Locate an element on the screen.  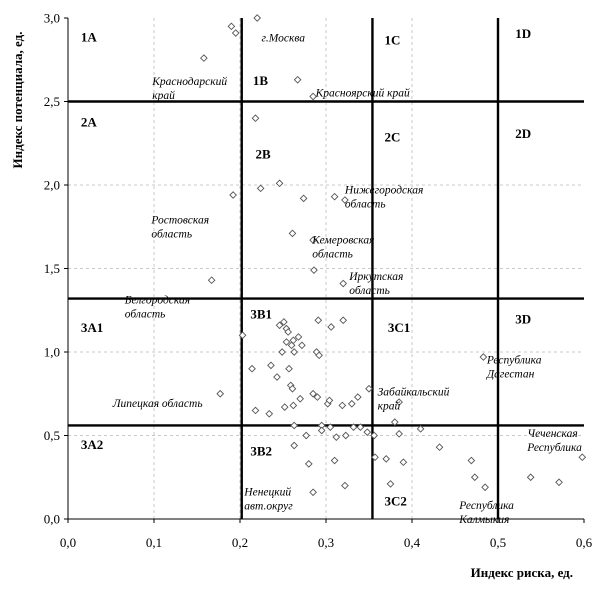
region-annotation: Белгородская область is located at coordinates (157, 308).